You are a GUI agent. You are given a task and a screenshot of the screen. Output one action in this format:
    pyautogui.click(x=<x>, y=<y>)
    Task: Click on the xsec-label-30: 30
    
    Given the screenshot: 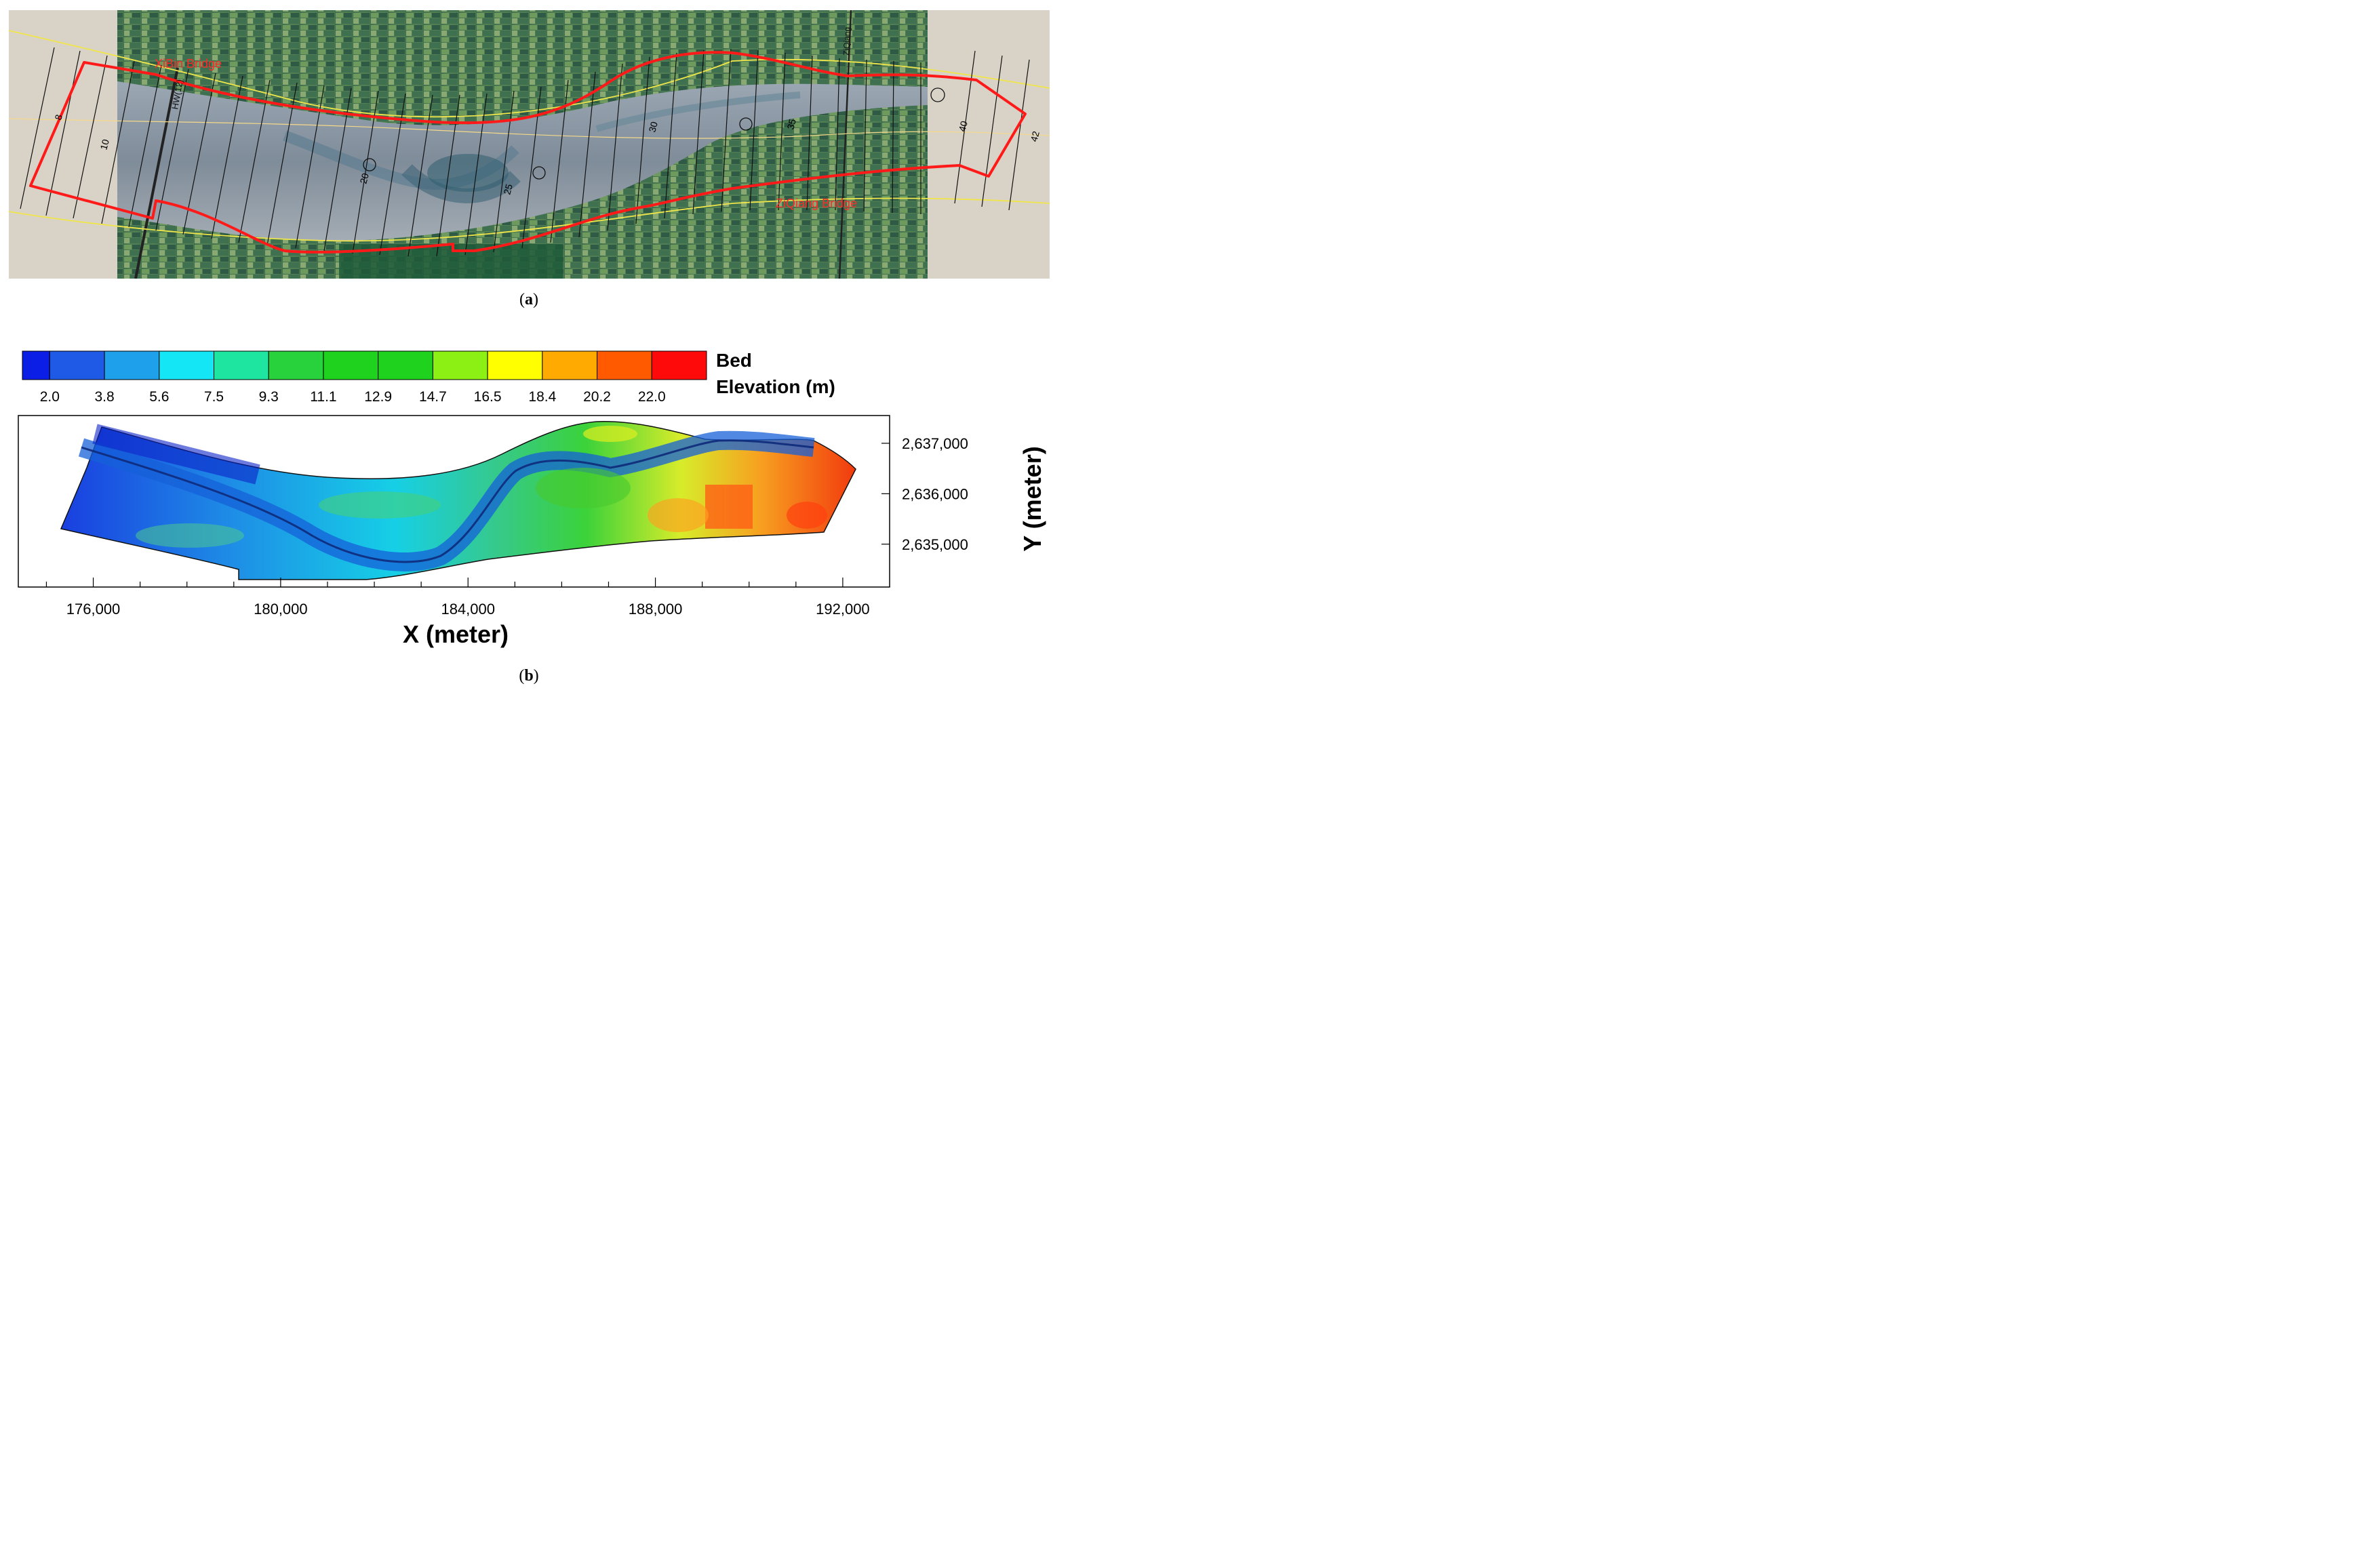 What is the action you would take?
    pyautogui.click(x=653, y=126)
    